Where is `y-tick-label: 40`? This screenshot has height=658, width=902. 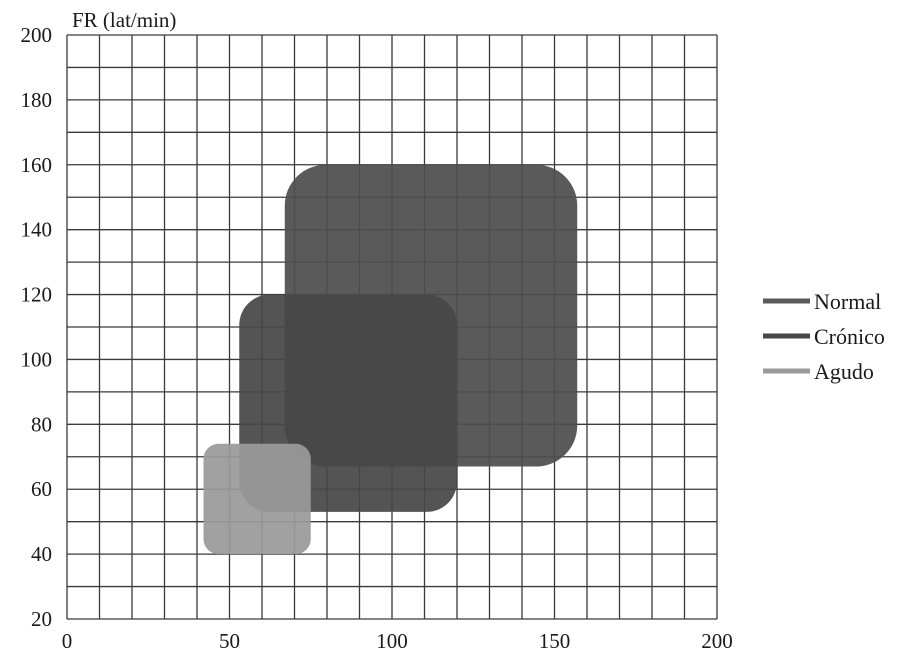
y-tick-label: 40 is located at coordinates (41, 554).